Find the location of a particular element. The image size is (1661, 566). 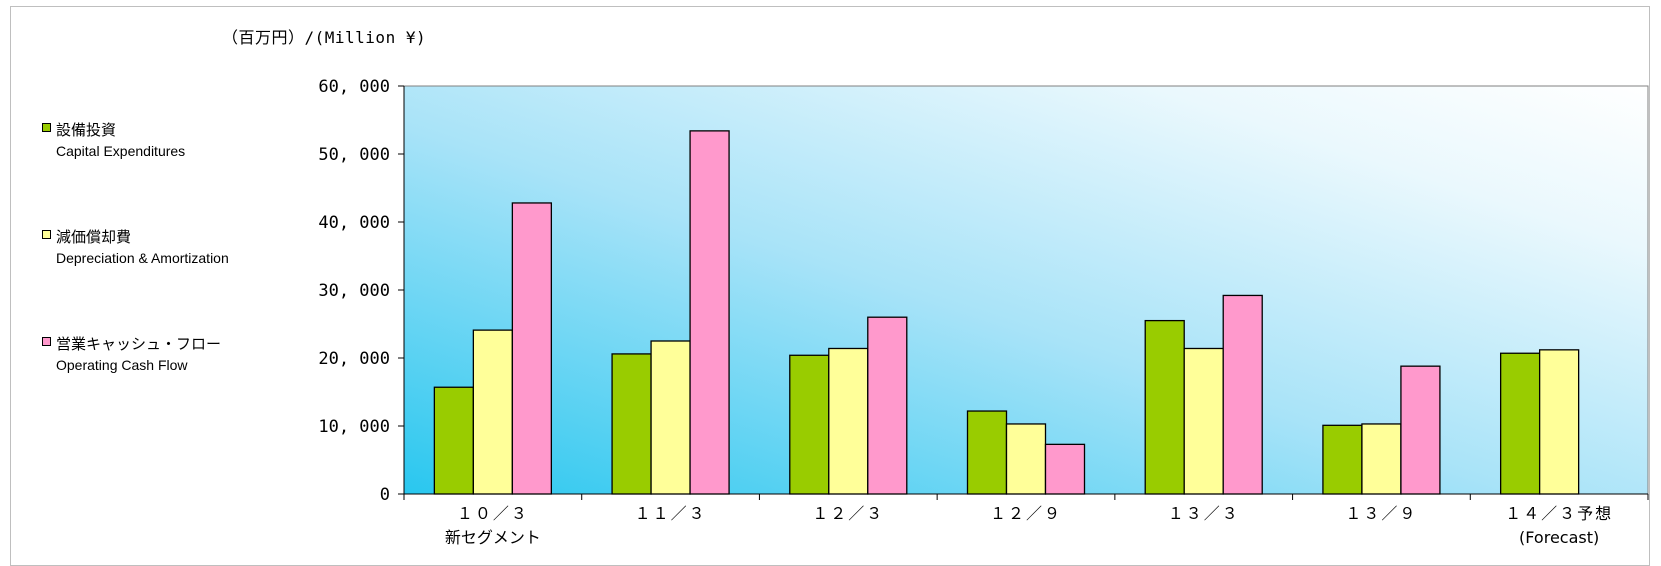

x-category-sublabel: 新セグメント is located at coordinates (493, 537).